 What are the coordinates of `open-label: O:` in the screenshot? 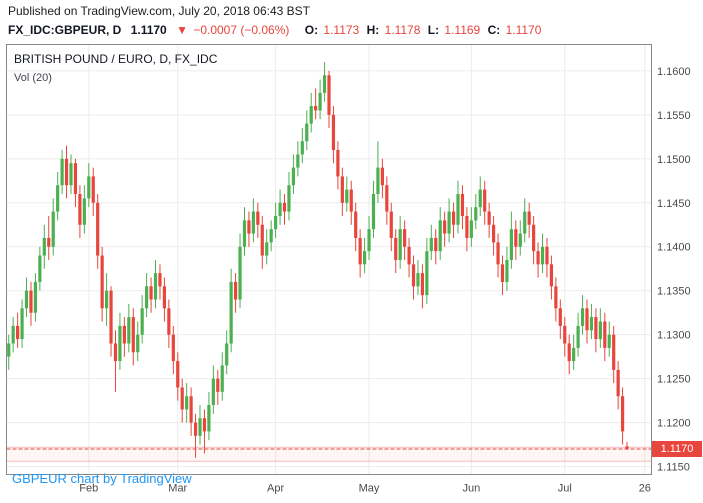 It's located at (311, 30).